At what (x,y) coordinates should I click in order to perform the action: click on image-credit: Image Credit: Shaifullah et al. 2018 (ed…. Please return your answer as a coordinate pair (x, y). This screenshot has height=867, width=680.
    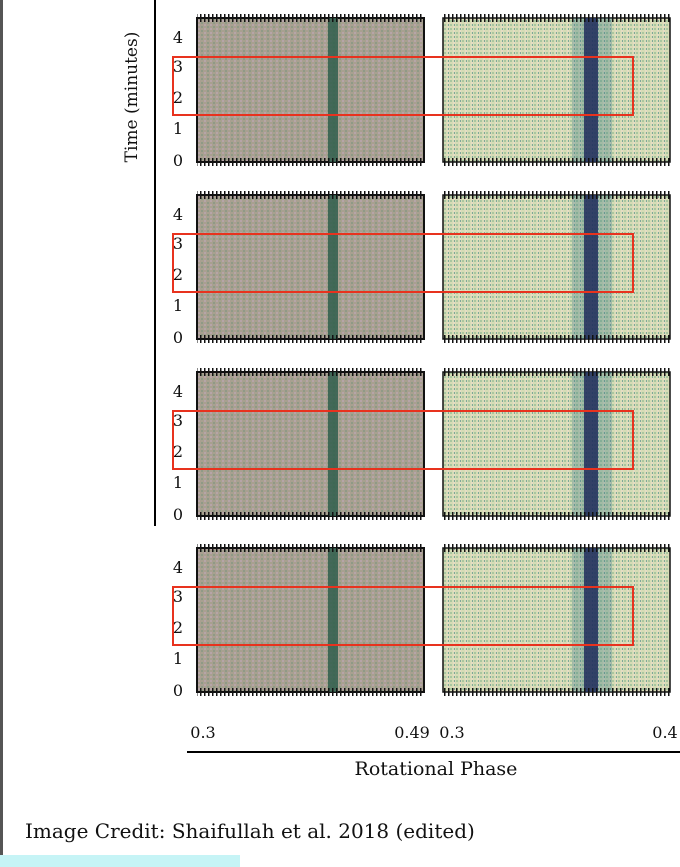
    Looking at the image, I should click on (250, 831).